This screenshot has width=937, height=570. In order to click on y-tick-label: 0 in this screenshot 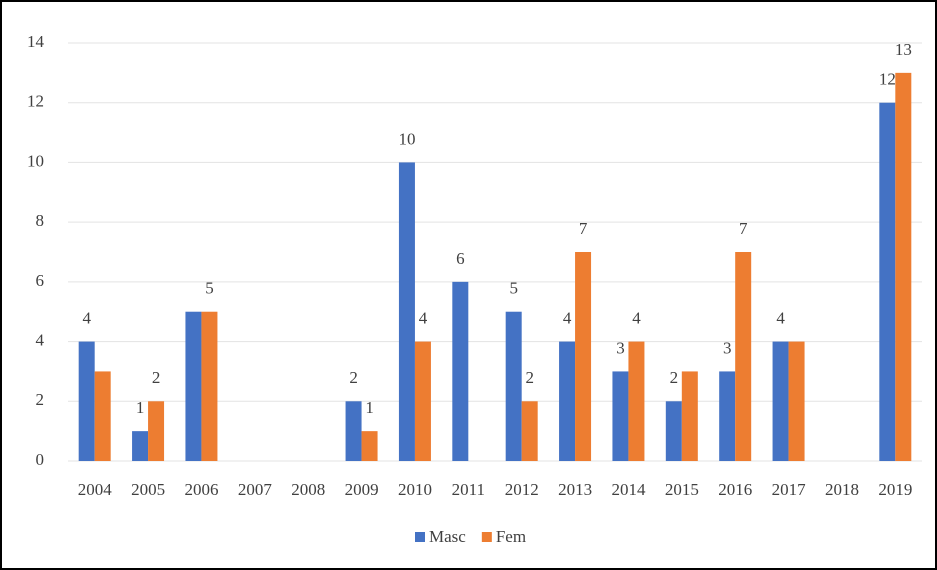, I will do `click(40, 459)`.